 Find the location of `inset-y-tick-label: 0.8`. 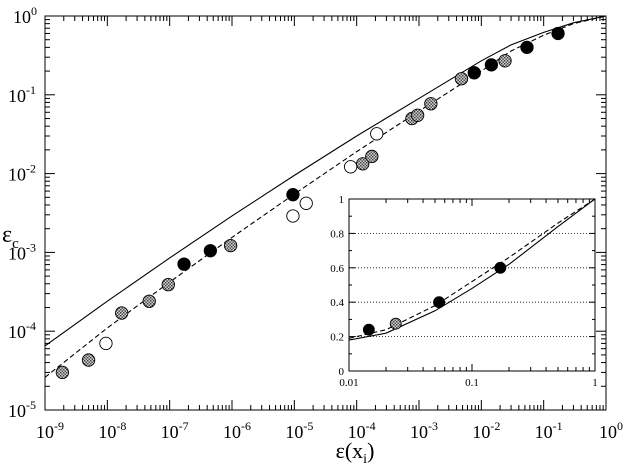

inset-y-tick-label: 0.8 is located at coordinates (337, 234).